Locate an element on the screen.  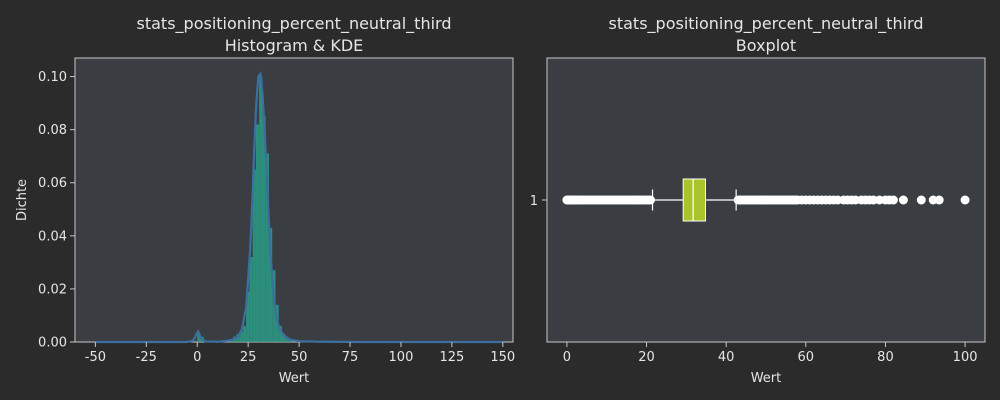
histogram-x-label: Wert is located at coordinates (294, 378).